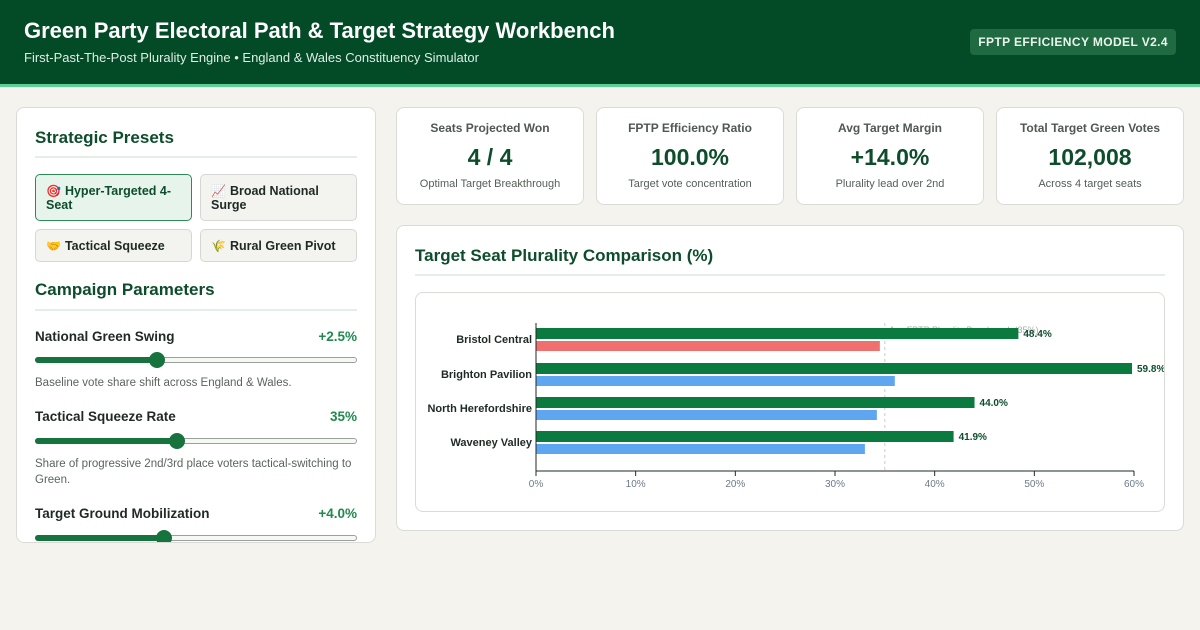 The height and width of the screenshot is (630, 1200). I want to click on category-label: North Herefordshire, so click(479, 409).